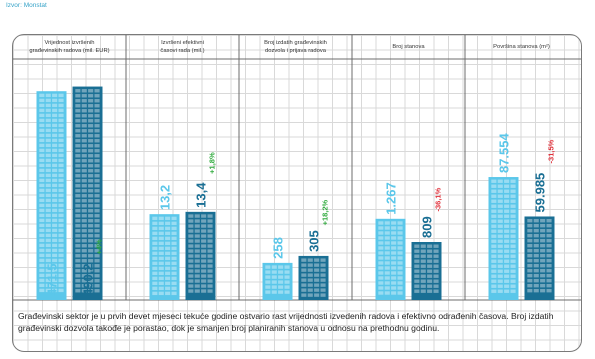  I want to click on column-title: Broj stanova, so click(408, 47).